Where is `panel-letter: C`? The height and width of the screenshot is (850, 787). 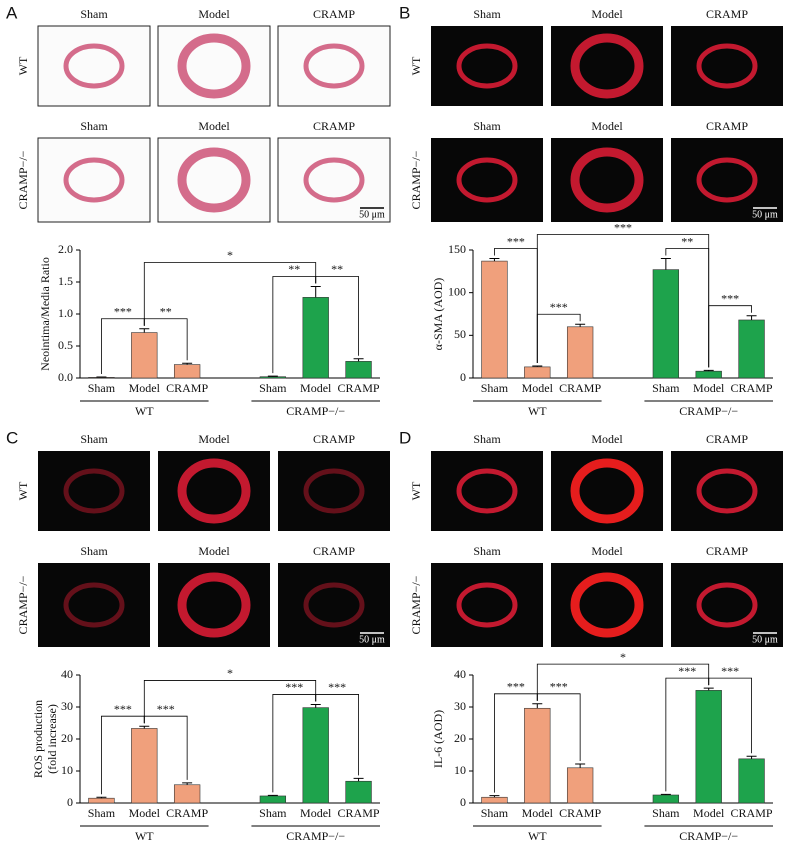 panel-letter: C is located at coordinates (12, 437).